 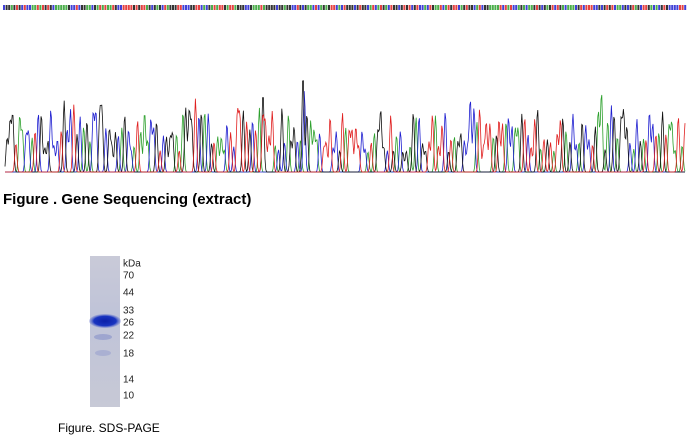 What do you see at coordinates (127, 199) in the screenshot?
I see `caption: Figure . Gene Sequencing (extract)` at bounding box center [127, 199].